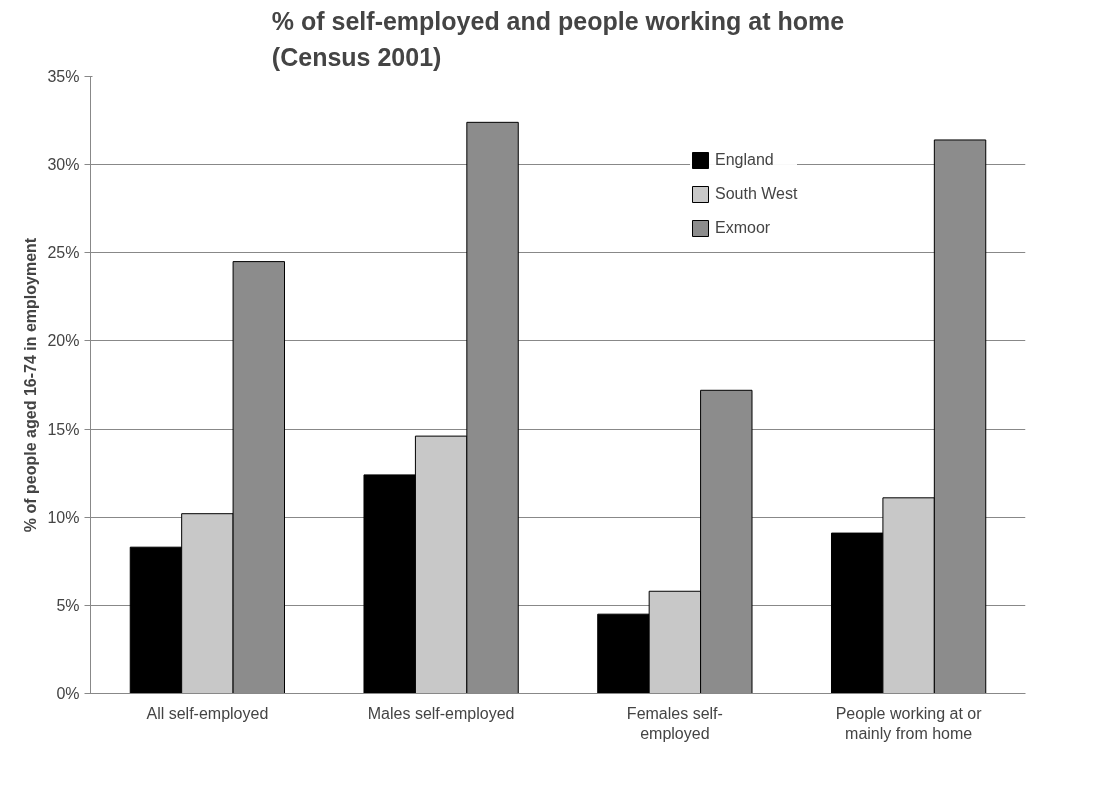  I want to click on y-tick-label: 30%, so click(63, 165).